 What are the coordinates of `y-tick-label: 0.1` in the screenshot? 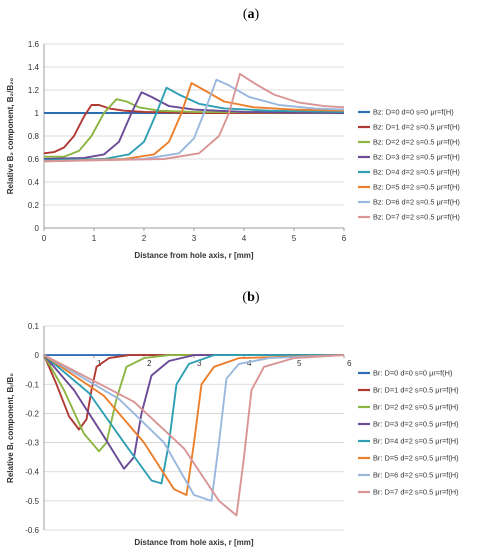 It's located at (34, 326).